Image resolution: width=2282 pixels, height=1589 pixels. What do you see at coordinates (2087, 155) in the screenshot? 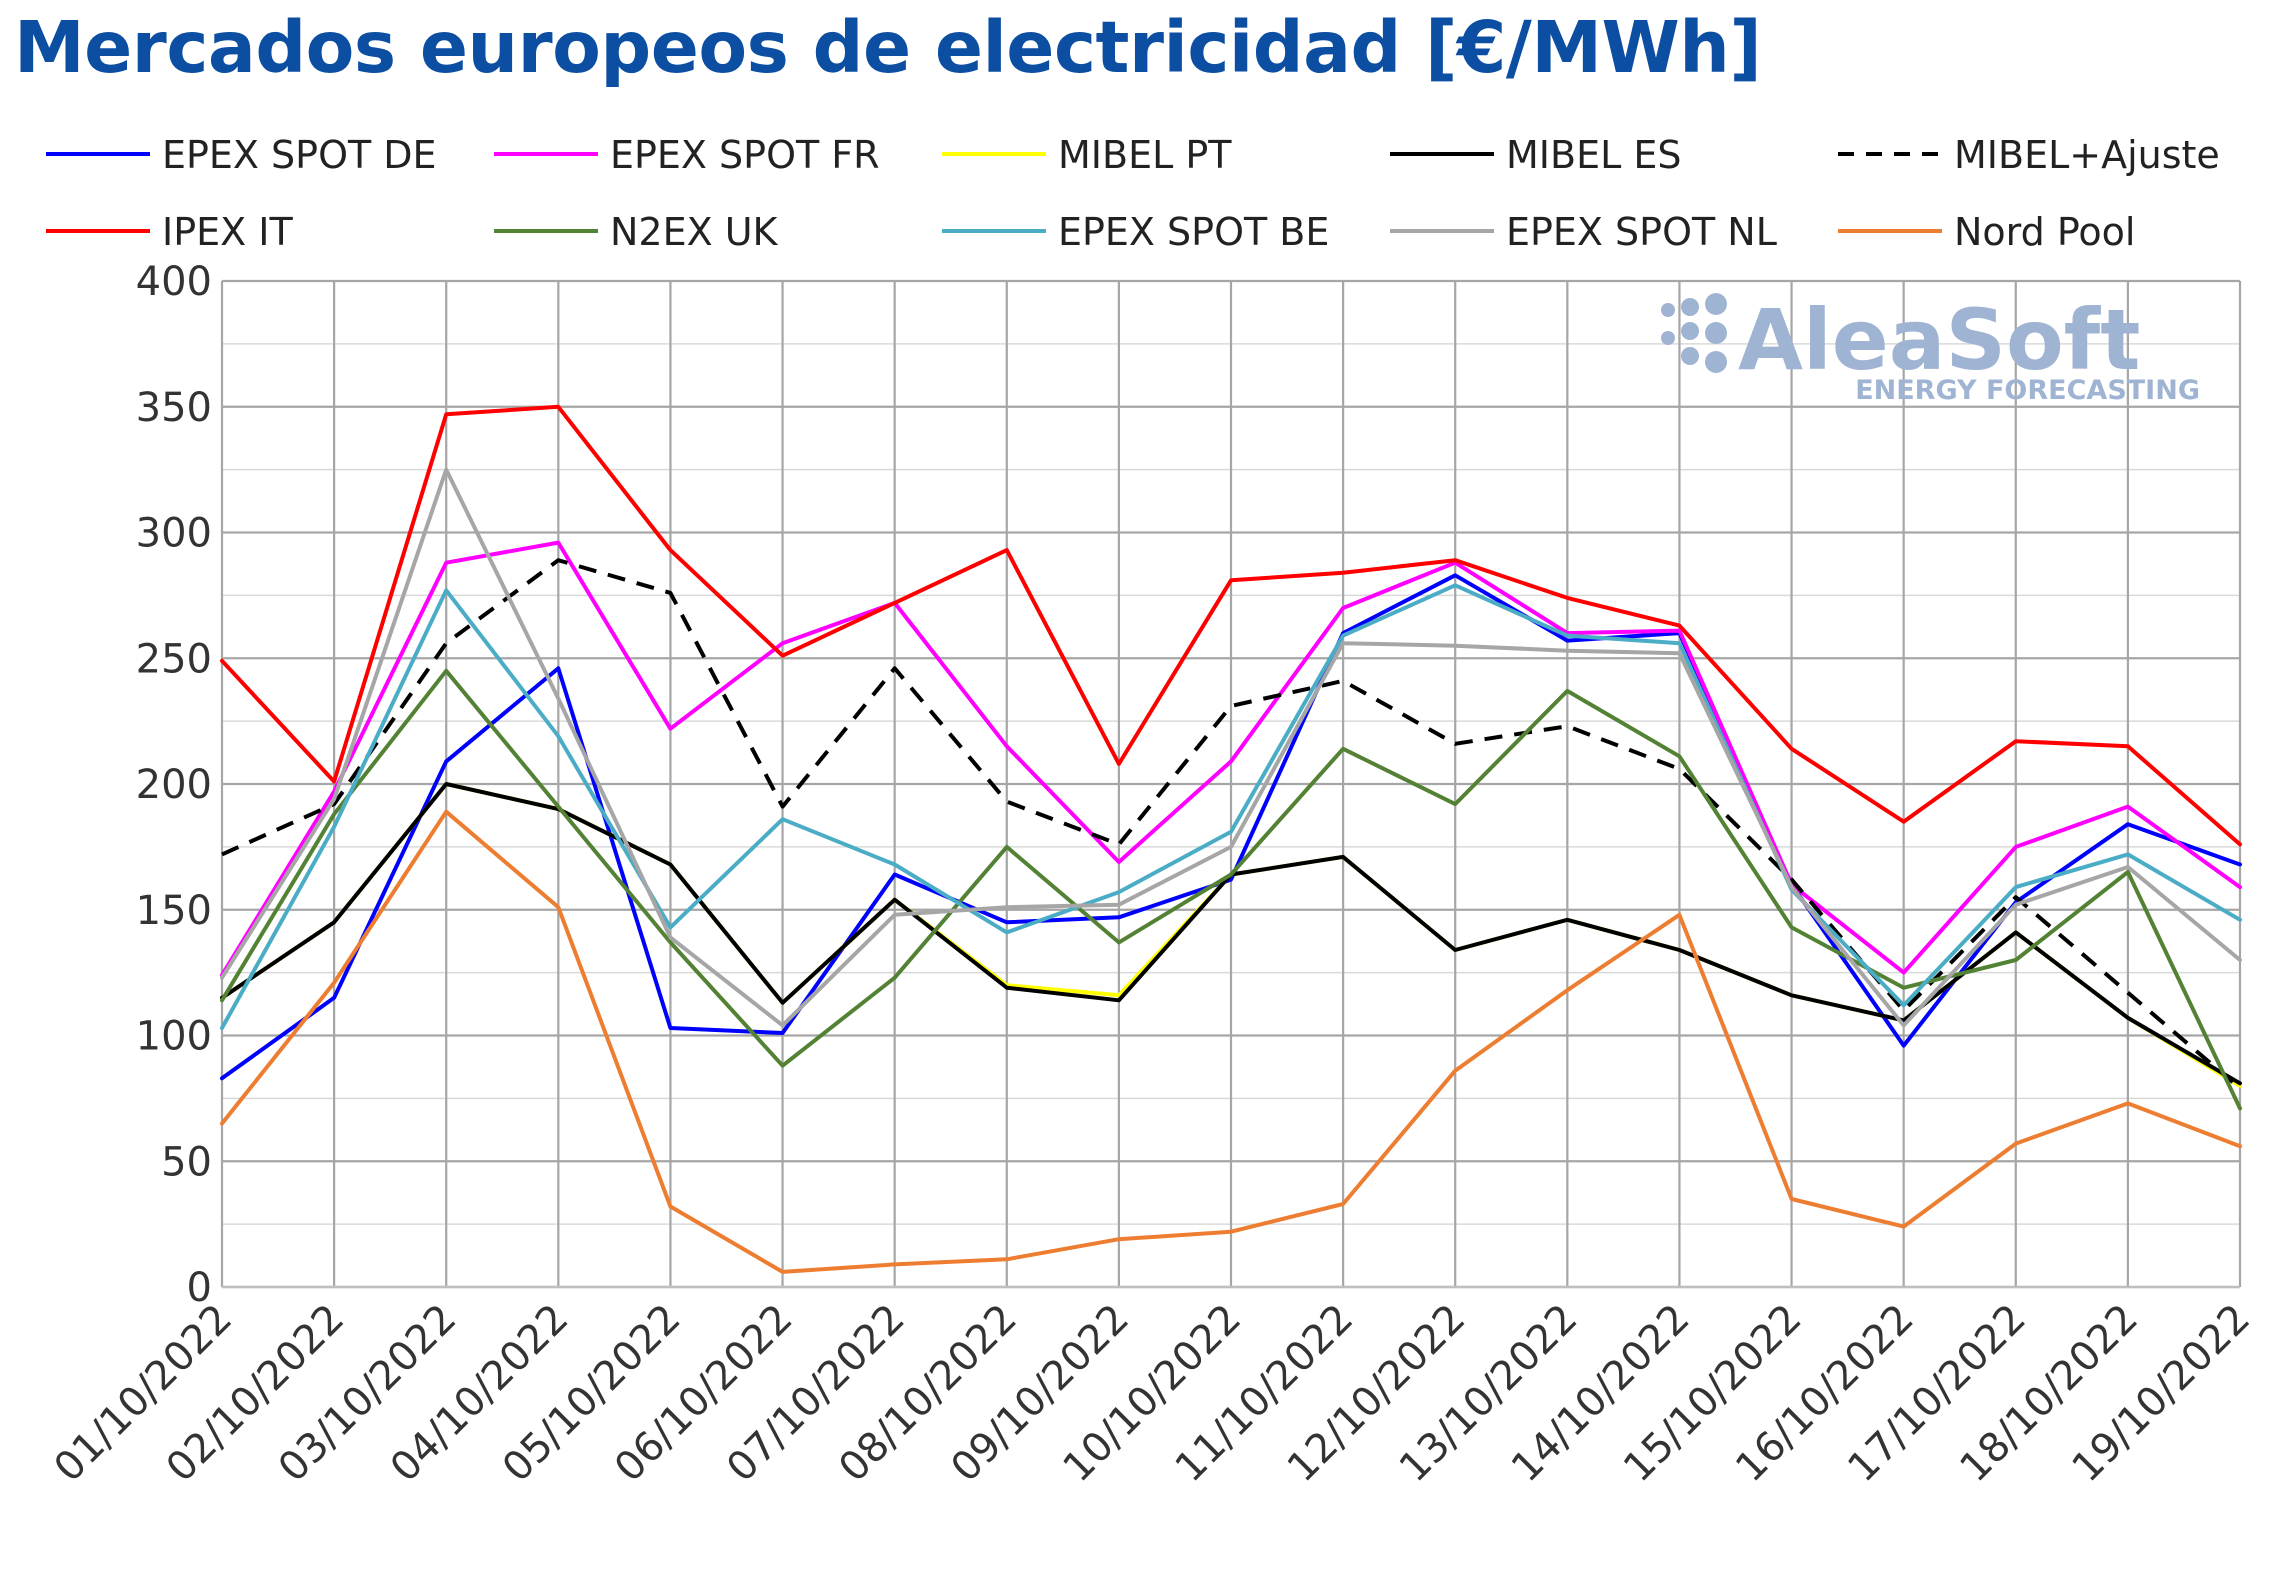
I see `legend-label-mibel-ajuste: MIBEL+Ajuste` at bounding box center [2087, 155].